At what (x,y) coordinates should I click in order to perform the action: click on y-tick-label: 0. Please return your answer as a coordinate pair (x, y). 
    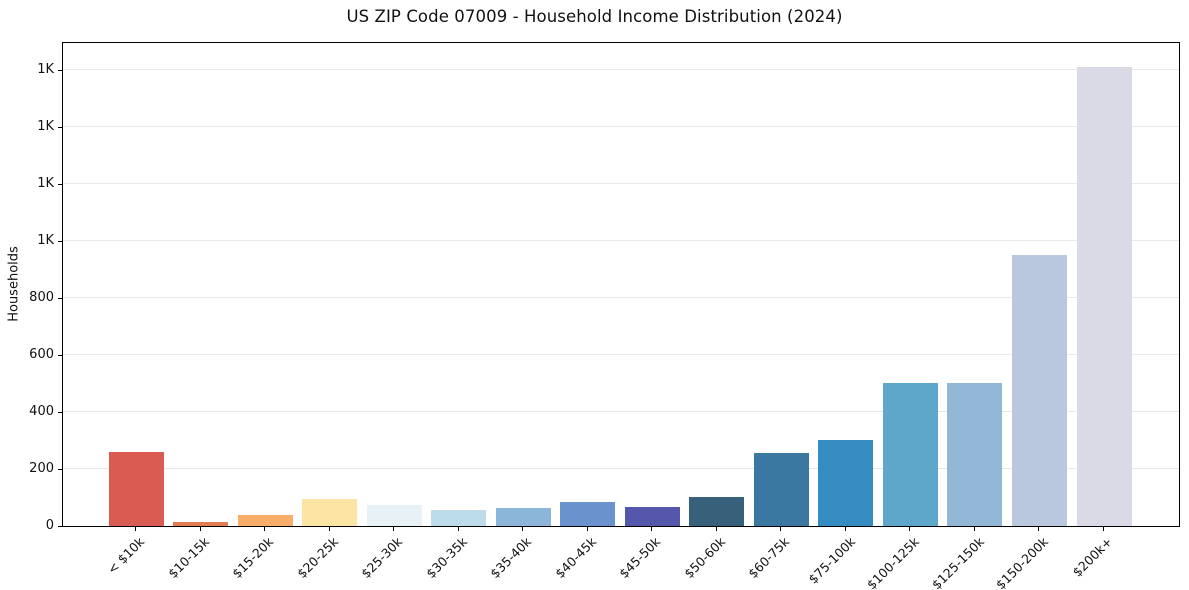
    Looking at the image, I should click on (49, 525).